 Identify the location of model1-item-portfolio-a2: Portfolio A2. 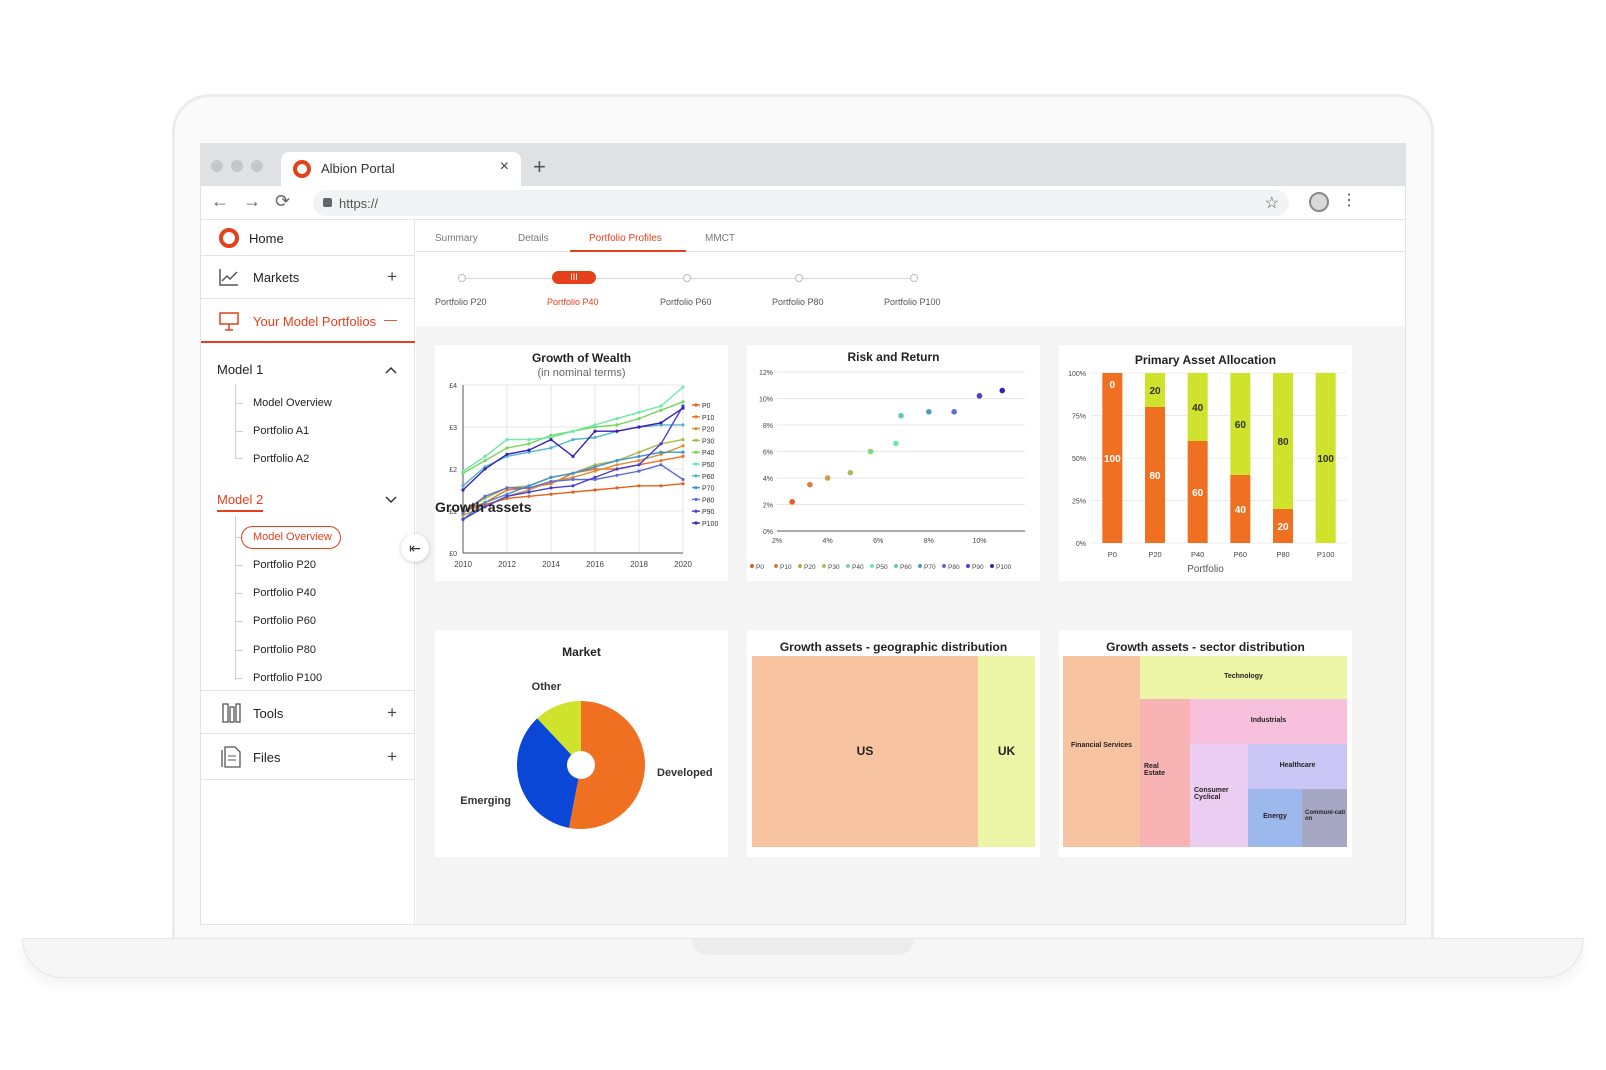
(281, 459).